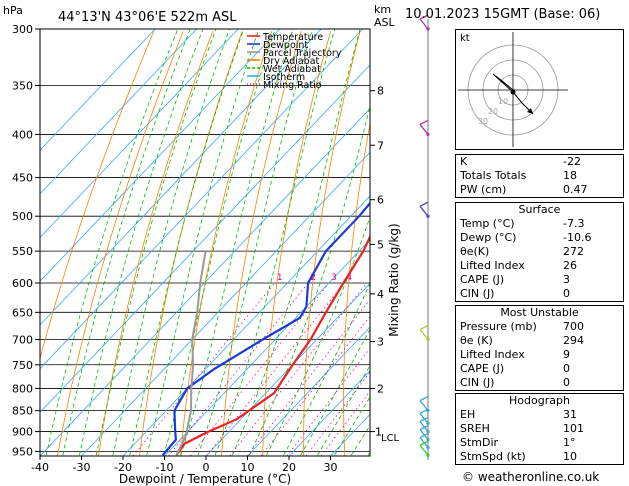 The image size is (629, 486). Describe the element at coordinates (292, 85) in the screenshot. I see `legend-label: Mixing Ratio` at that location.